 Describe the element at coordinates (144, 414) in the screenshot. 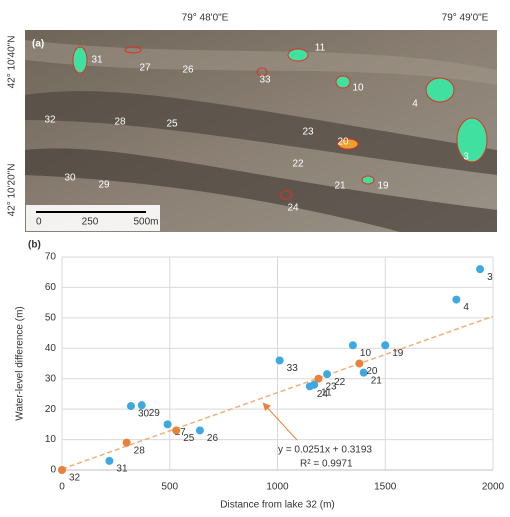

I see `point-label: 30` at that location.